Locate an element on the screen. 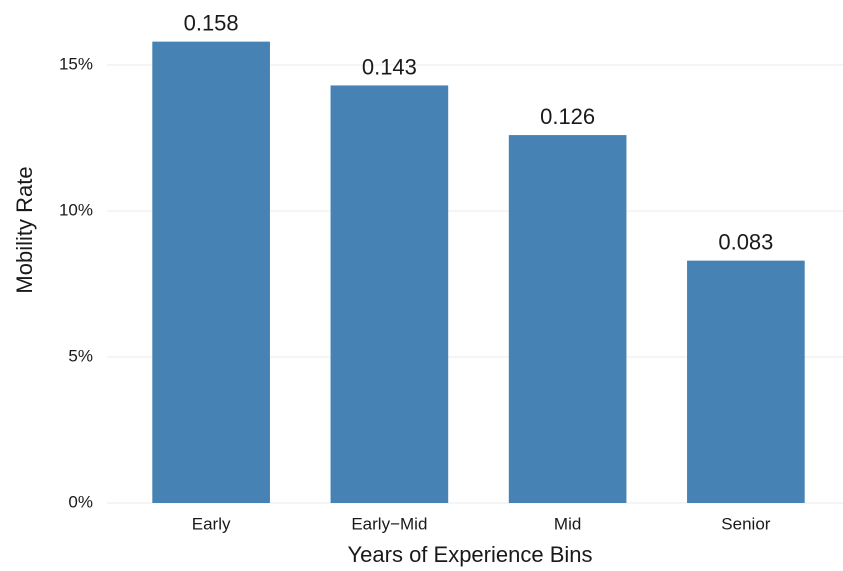  data-label: 0.143 is located at coordinates (389, 66).